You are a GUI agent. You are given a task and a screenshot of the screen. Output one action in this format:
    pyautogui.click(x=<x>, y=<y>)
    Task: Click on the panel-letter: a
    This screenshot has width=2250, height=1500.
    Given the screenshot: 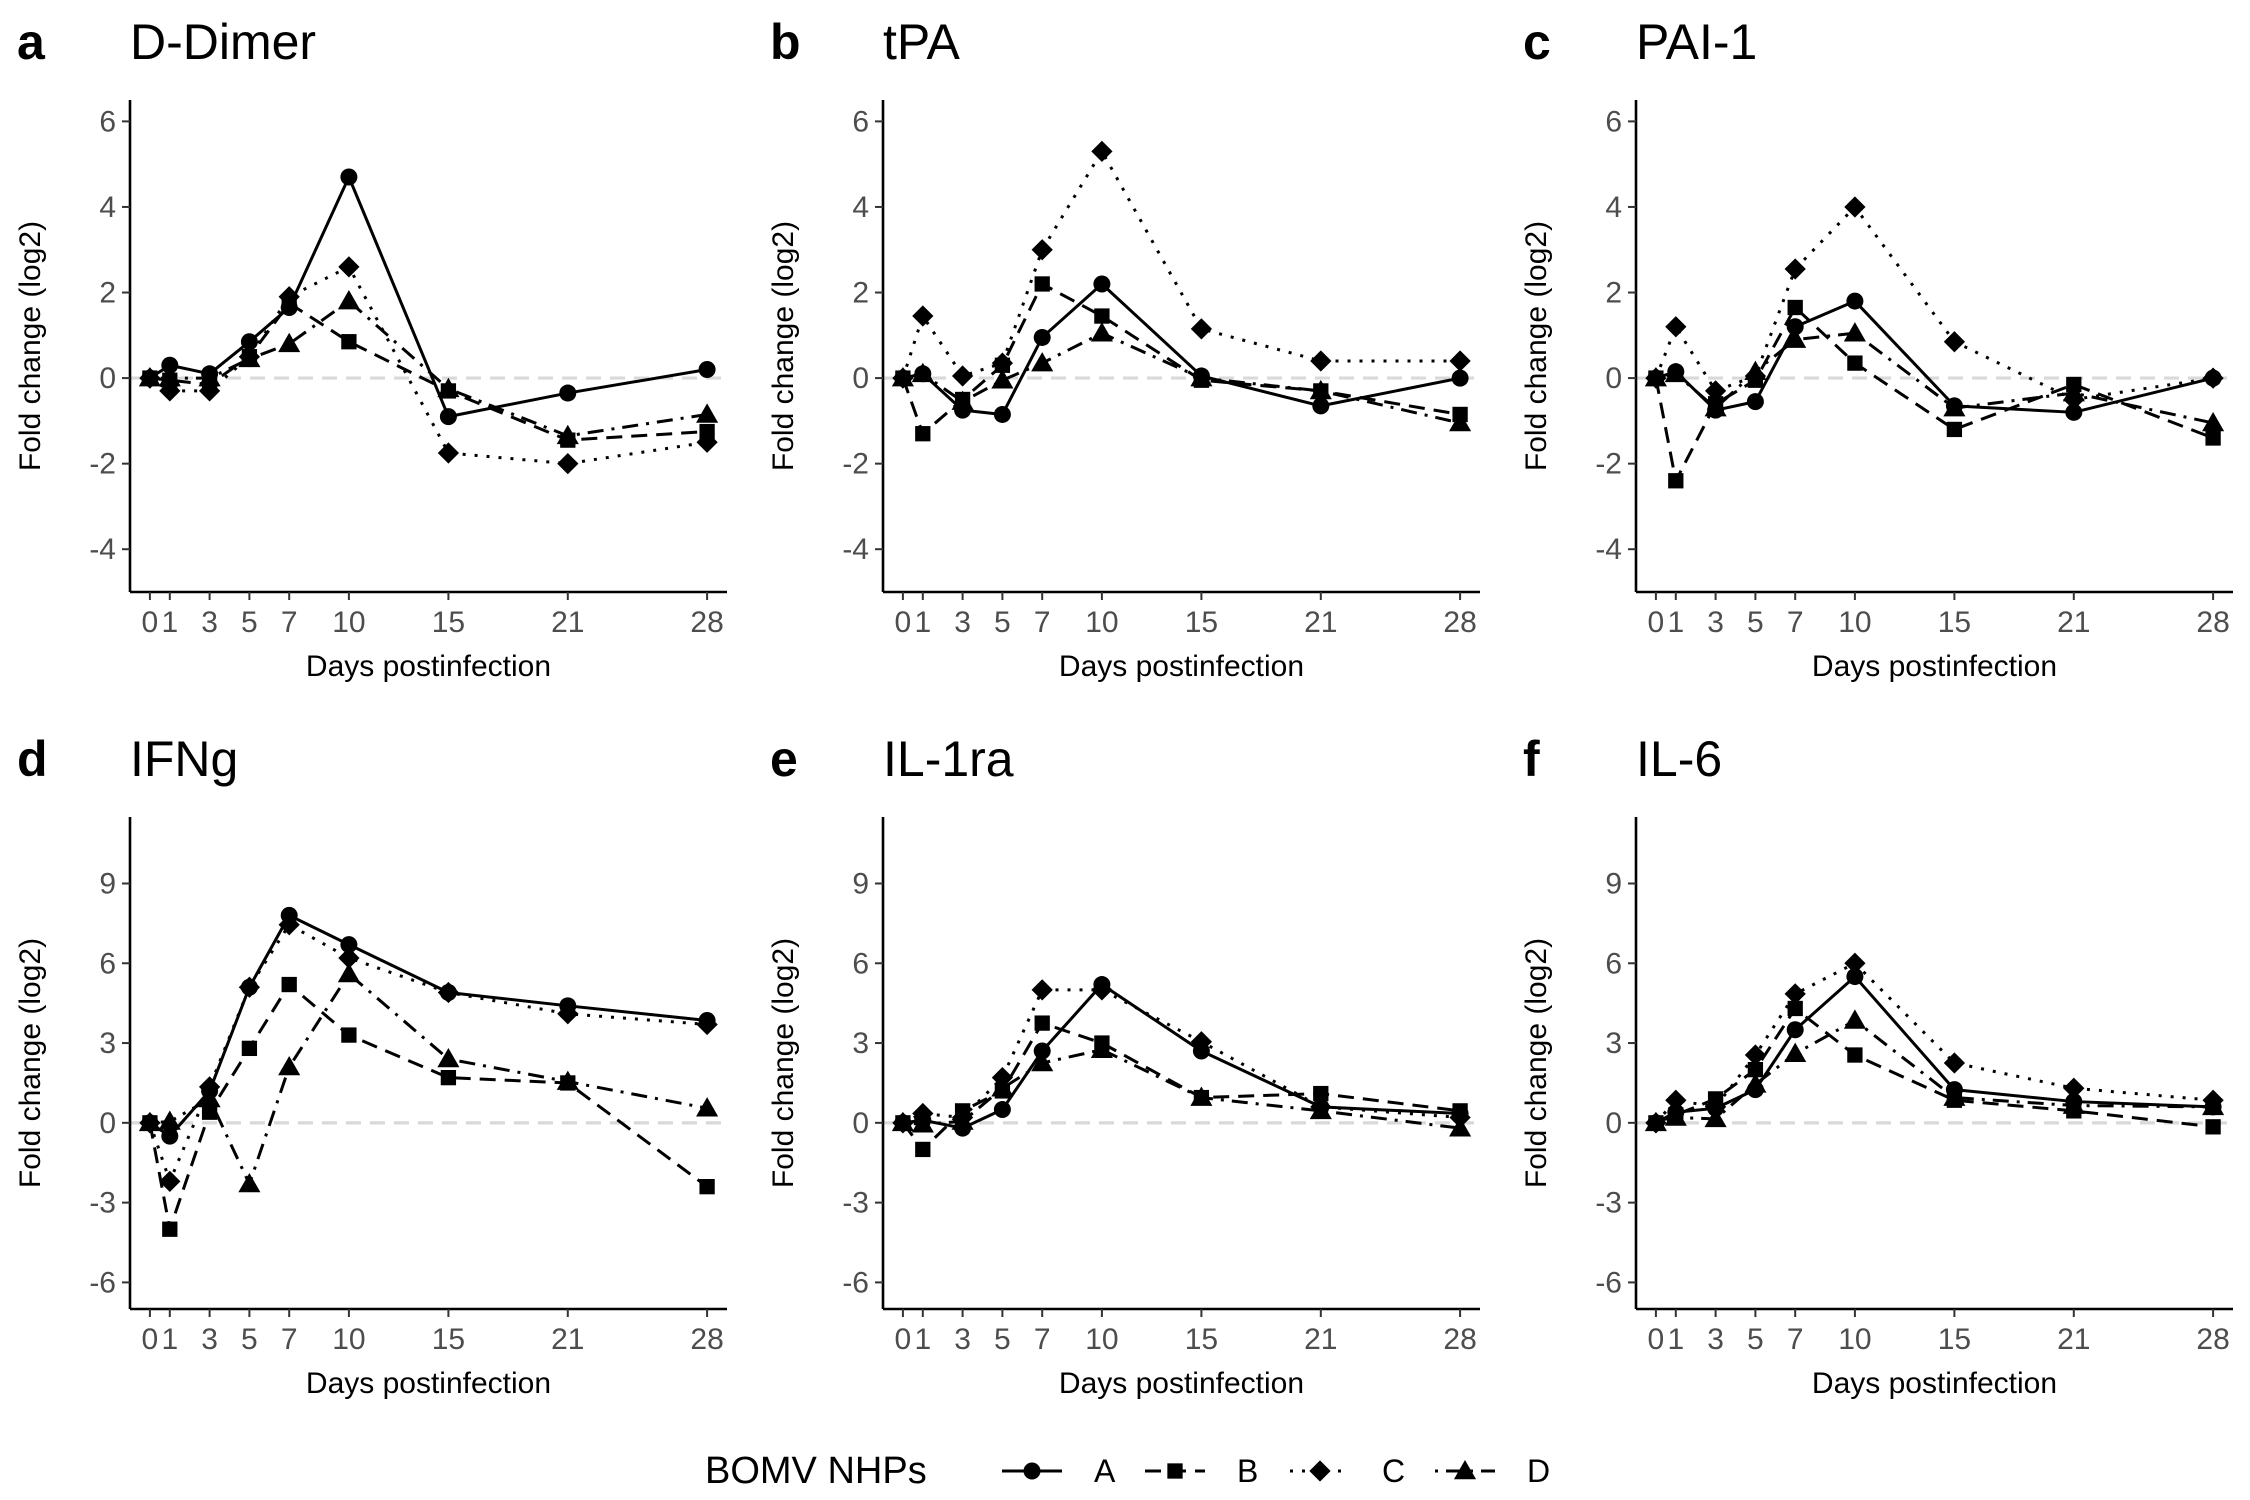 What is the action you would take?
    pyautogui.click(x=31, y=42)
    